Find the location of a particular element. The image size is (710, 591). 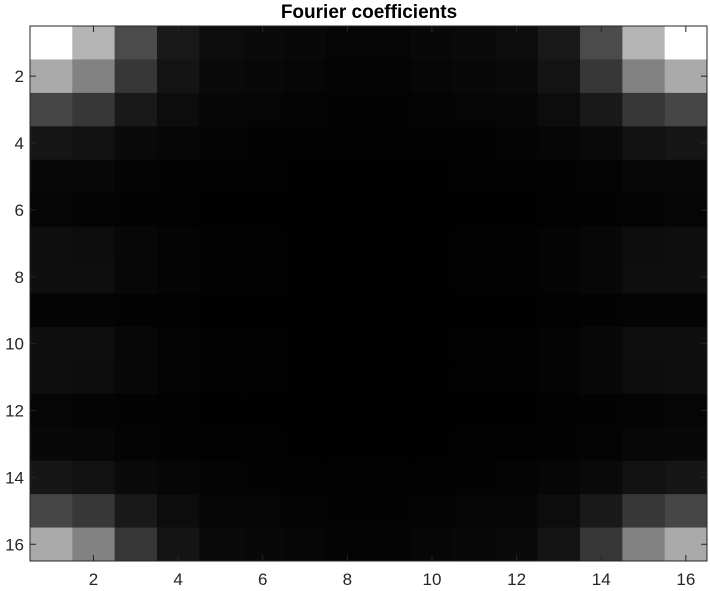

x-tick-label: 14 is located at coordinates (601, 579).